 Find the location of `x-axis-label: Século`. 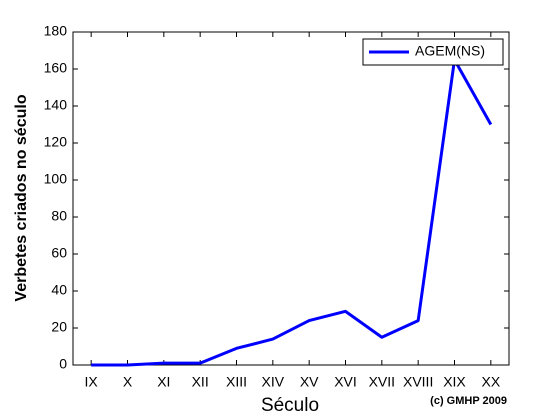

x-axis-label: Século is located at coordinates (290, 405).